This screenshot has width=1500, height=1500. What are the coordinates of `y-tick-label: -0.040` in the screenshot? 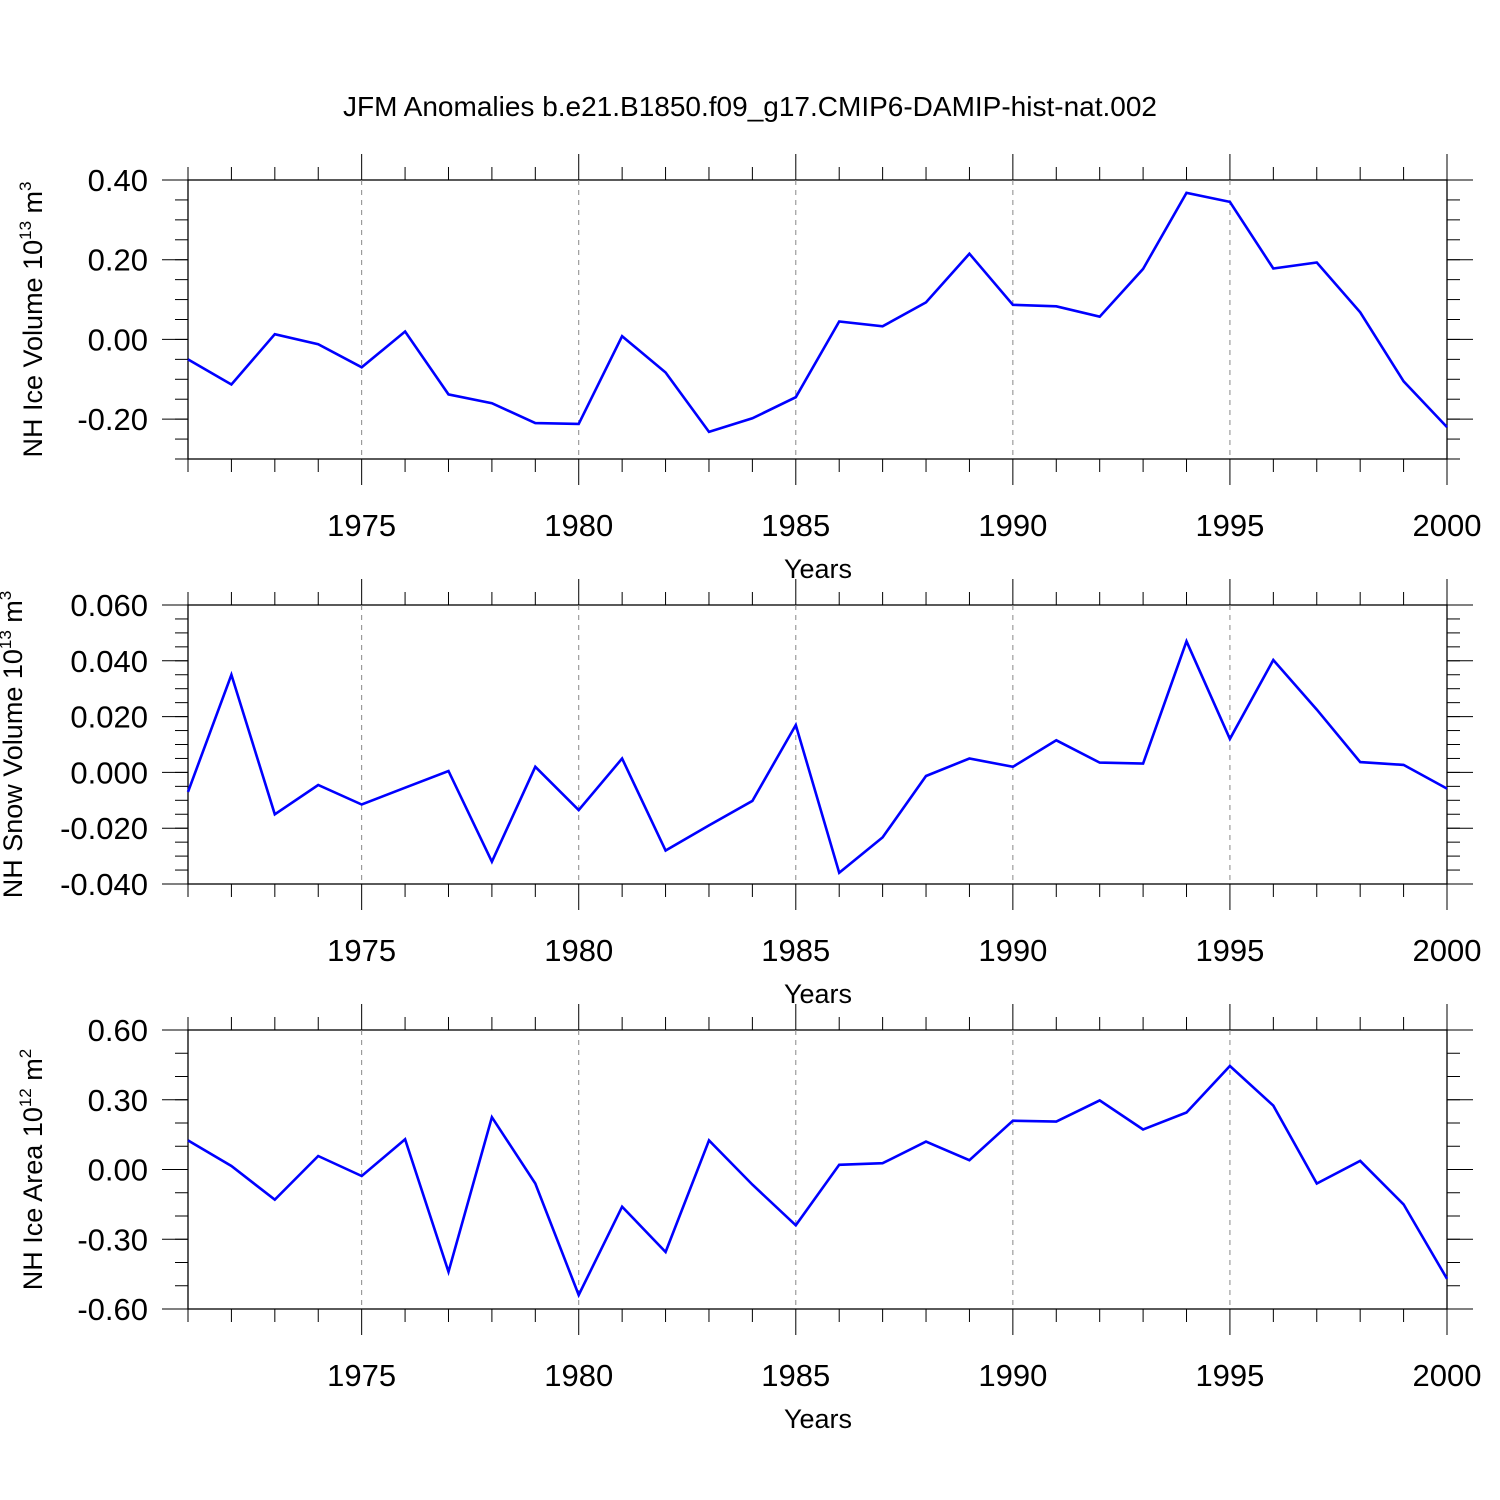 It's located at (104, 884).